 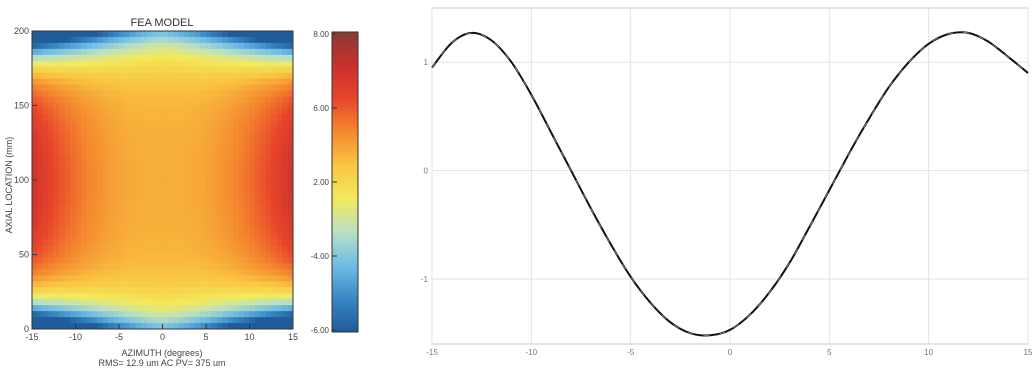 I want to click on colorbar: 8.006.002.00-4.00-6.00, so click(x=335, y=182).